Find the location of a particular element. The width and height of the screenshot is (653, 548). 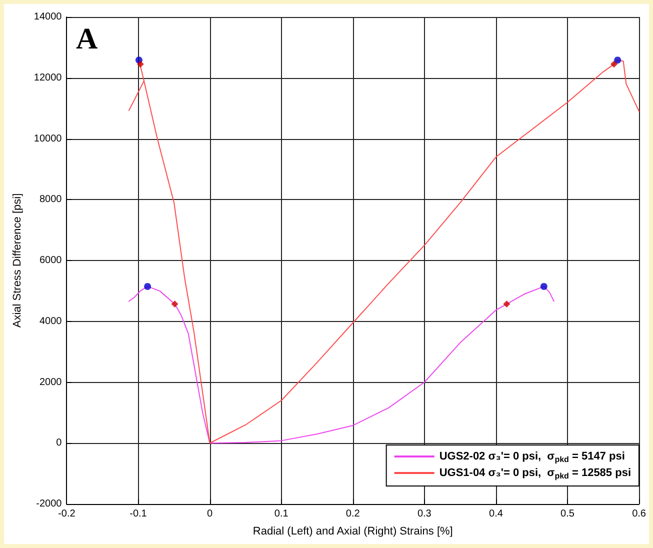

y-axis-title: Axial Stress Difference [psi] is located at coordinates (18, 260).